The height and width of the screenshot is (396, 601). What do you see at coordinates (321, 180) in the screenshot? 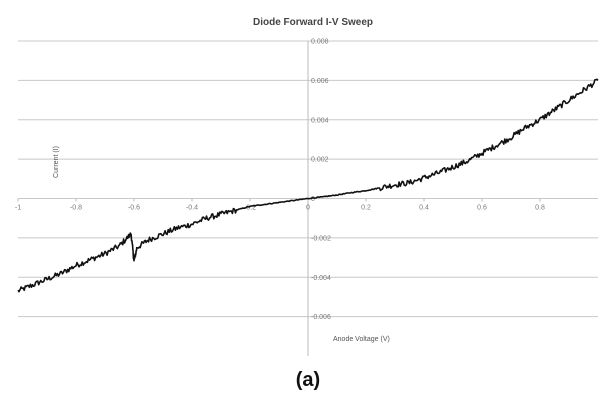
I see `y-tick-labels: 0.008 0.006 0.004 0.002 0 -0.002 -0.004 -0.006` at bounding box center [321, 180].